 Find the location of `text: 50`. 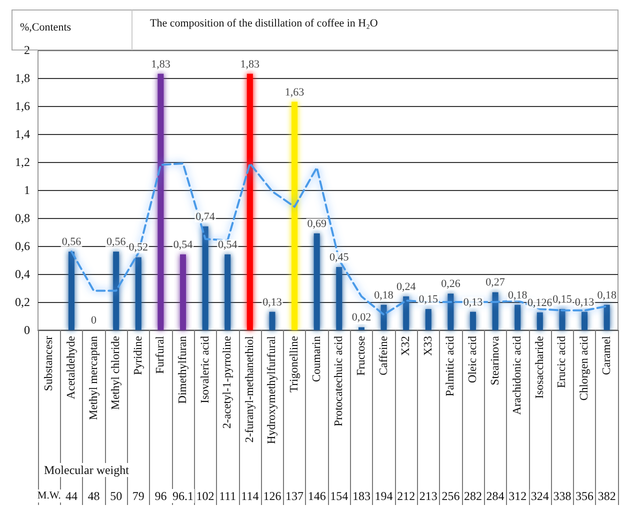

text: 50 is located at coordinates (116, 496).